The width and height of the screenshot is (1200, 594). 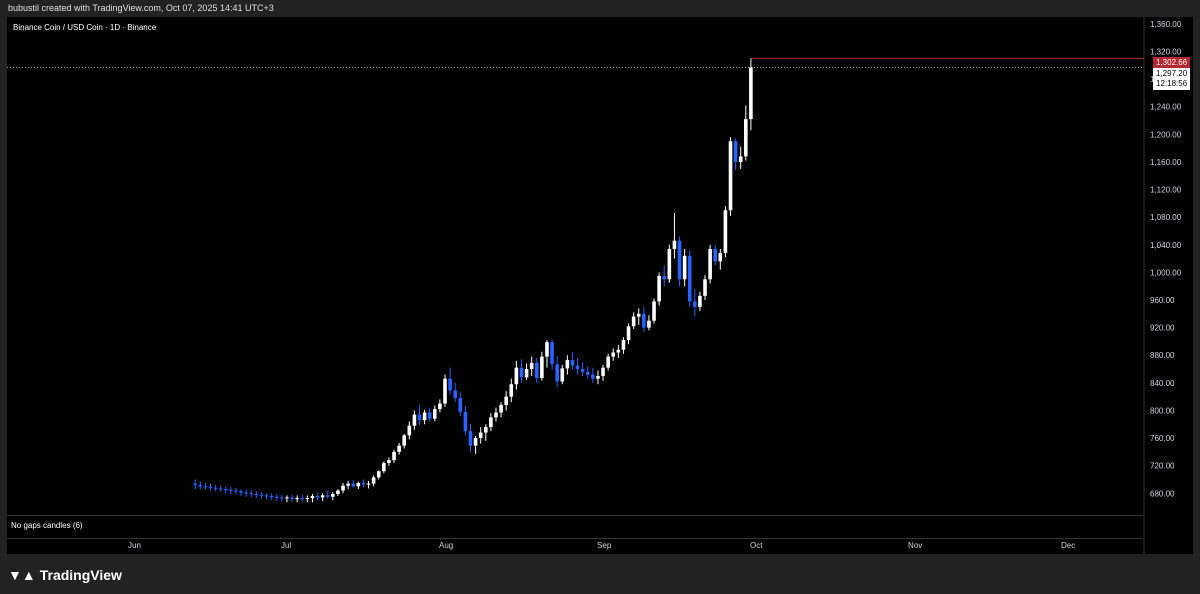 I want to click on tradingview-logo: ▼▲ TradingView, so click(x=65, y=575).